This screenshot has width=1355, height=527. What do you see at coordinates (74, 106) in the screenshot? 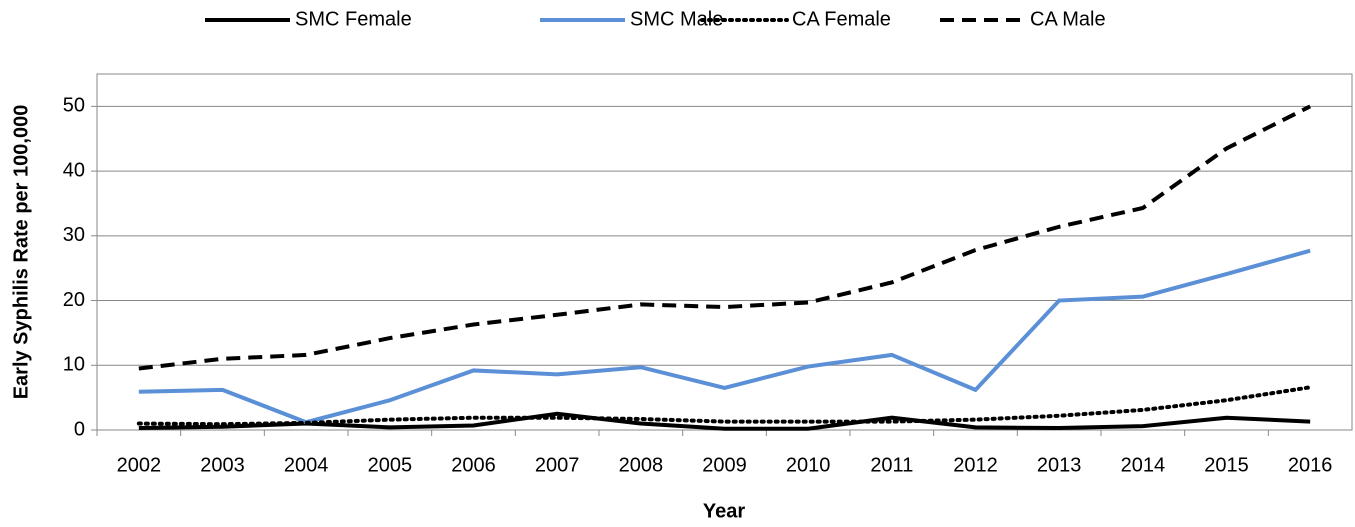
I see `y-tick-label: 50` at bounding box center [74, 106].